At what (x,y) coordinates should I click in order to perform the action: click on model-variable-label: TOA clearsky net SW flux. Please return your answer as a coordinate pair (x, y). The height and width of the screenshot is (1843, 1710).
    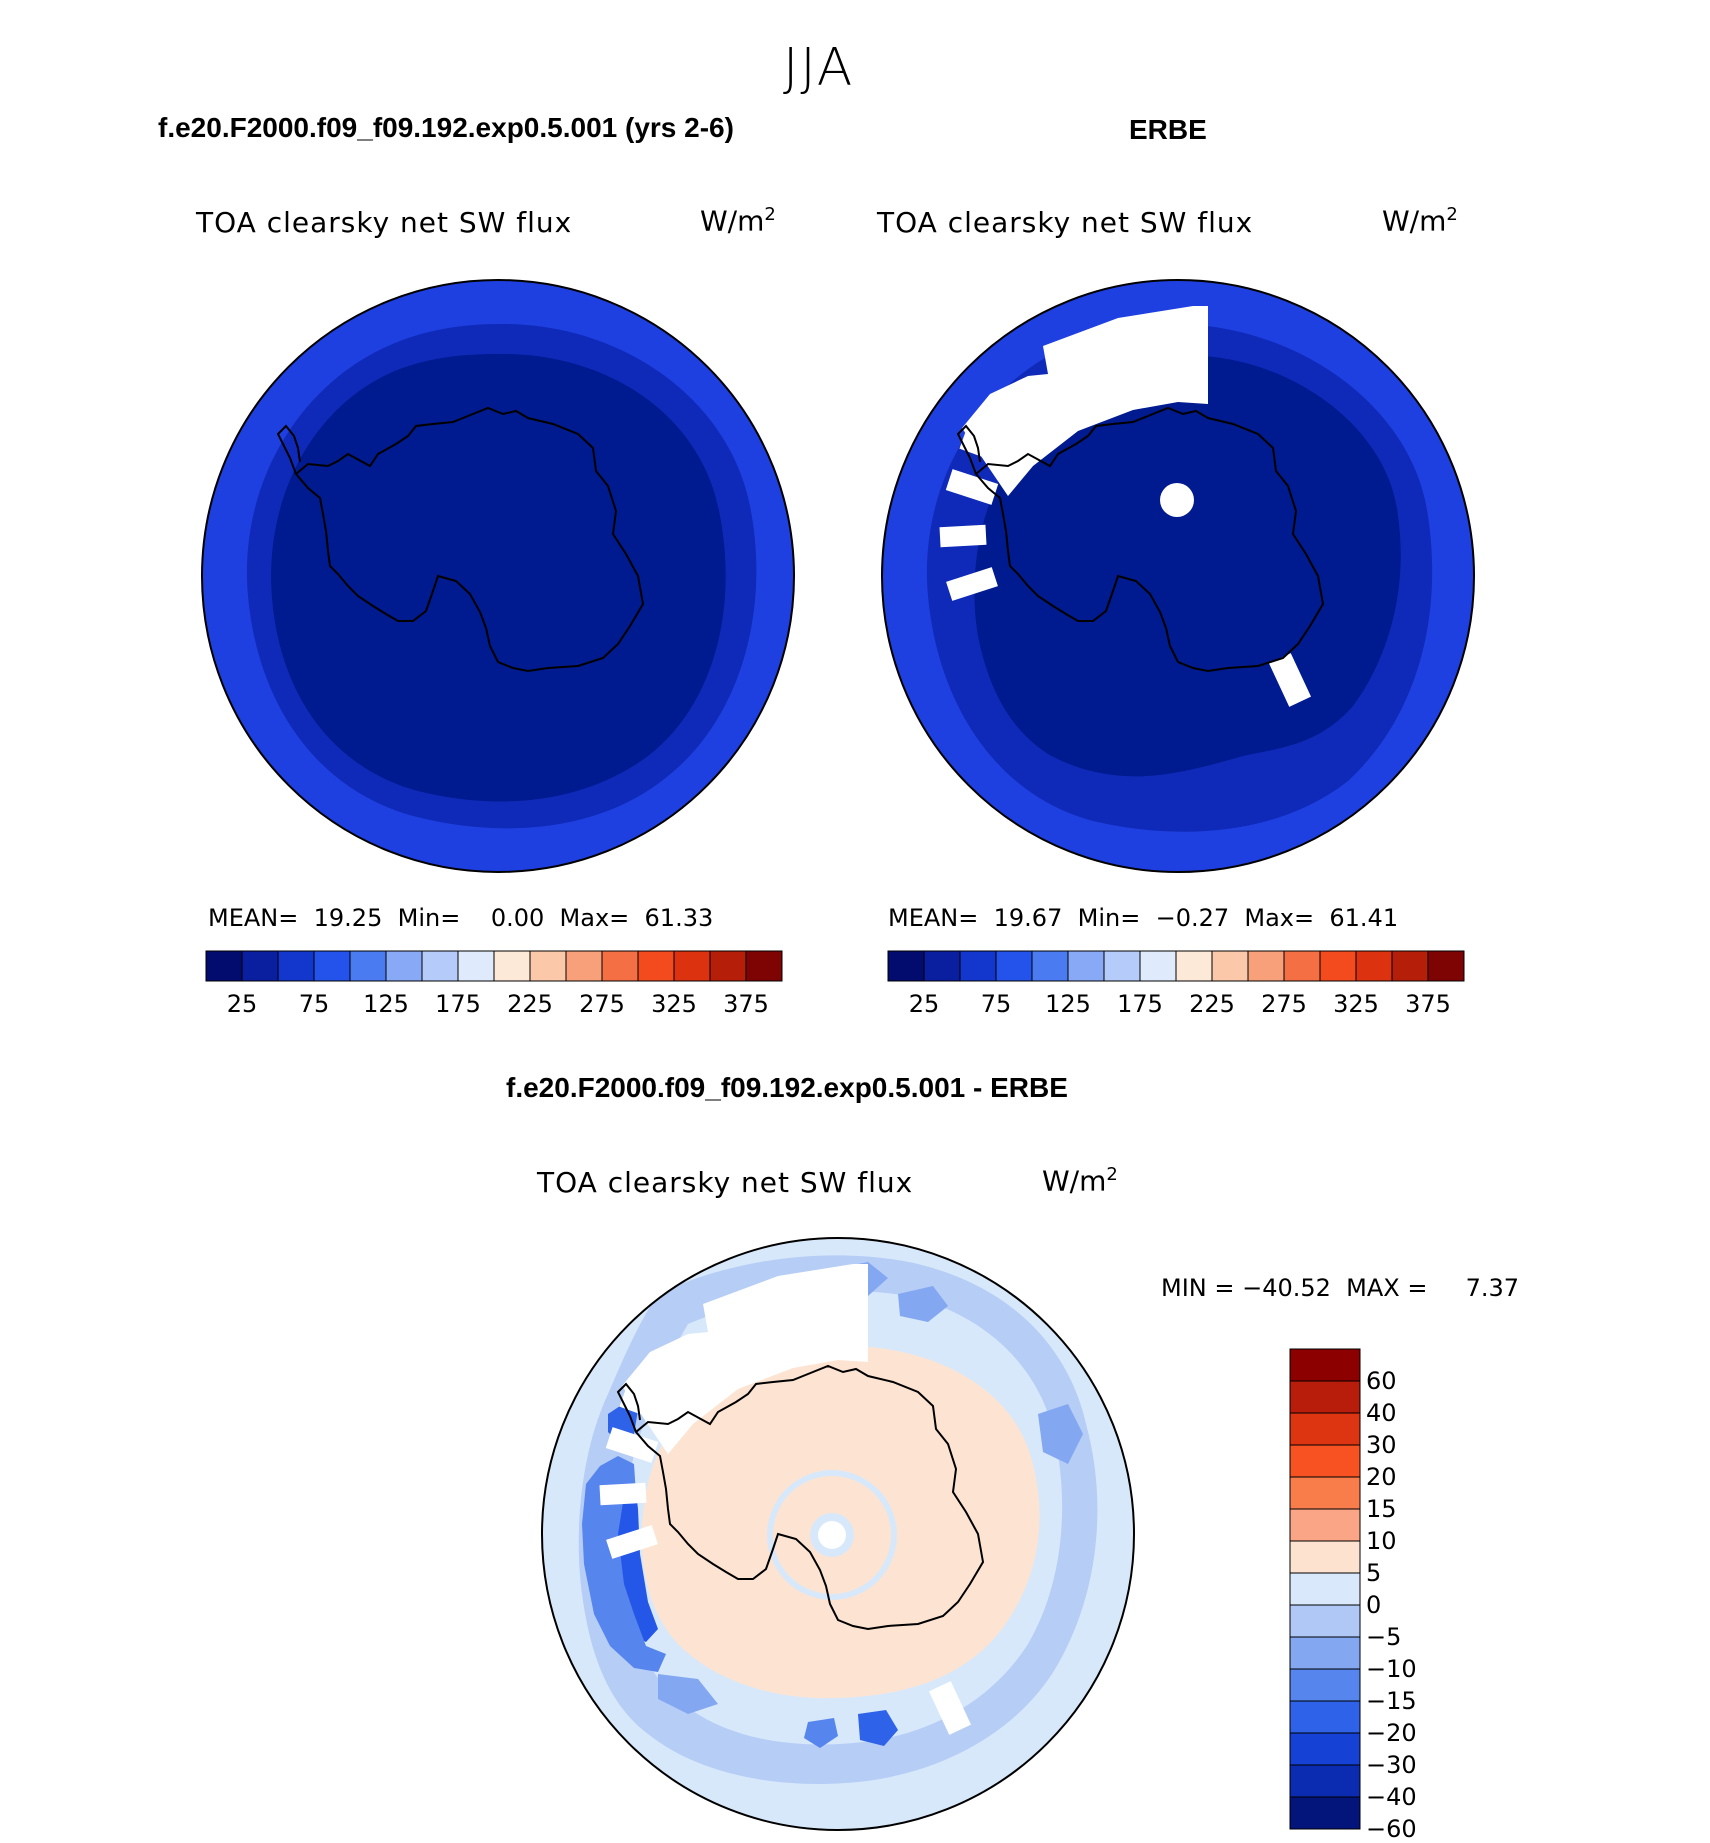
    Looking at the image, I should click on (384, 222).